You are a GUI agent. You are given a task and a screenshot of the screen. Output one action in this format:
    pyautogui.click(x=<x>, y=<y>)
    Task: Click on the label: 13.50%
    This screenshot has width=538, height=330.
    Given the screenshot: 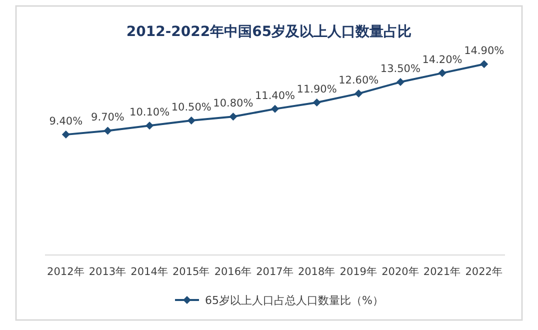 What is the action you would take?
    pyautogui.click(x=400, y=69)
    